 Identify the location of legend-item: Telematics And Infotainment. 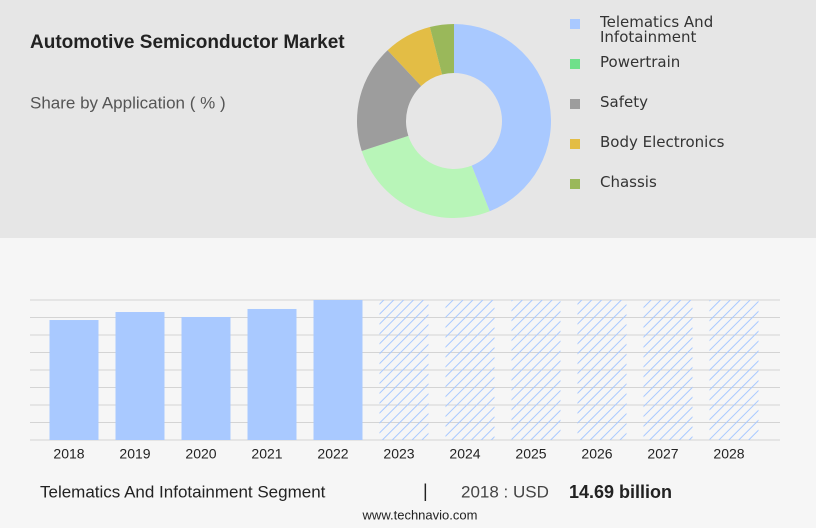
(657, 30).